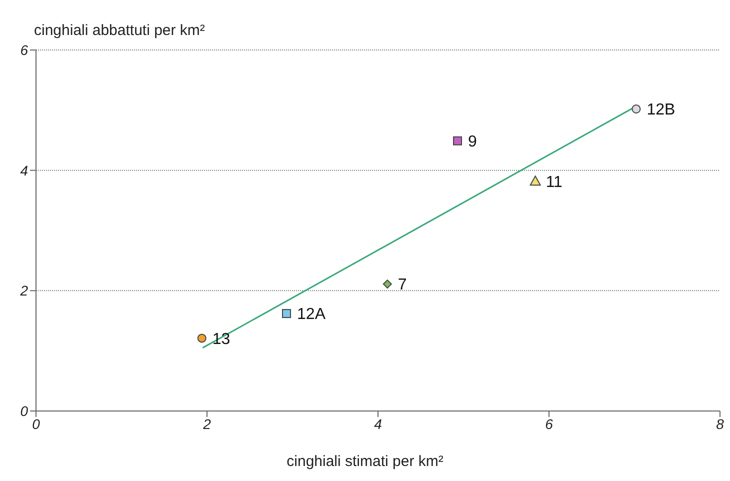  Describe the element at coordinates (119, 30) in the screenshot. I see `y-axis-title: cinghiali abbattuti per km²` at that location.